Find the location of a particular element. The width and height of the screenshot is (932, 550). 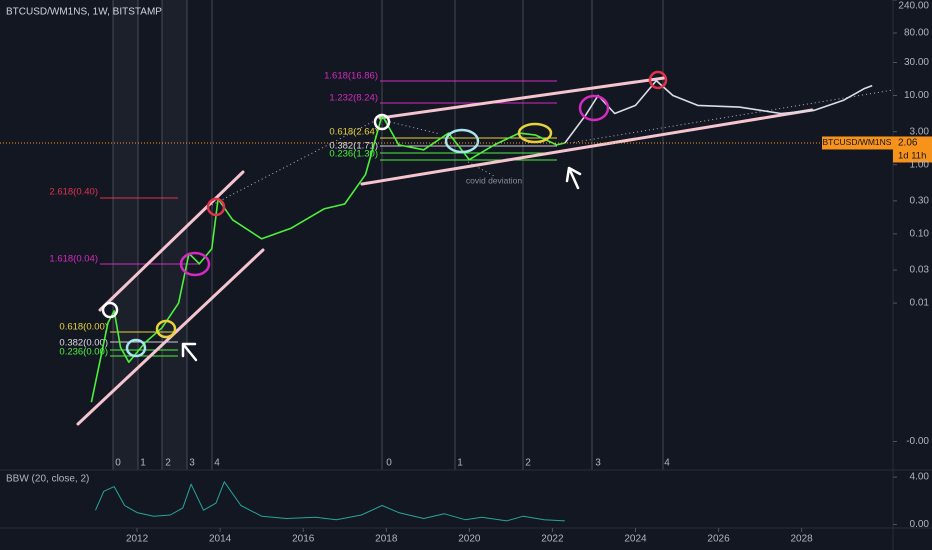

y-tick-label: 1.00 is located at coordinates (920, 164).